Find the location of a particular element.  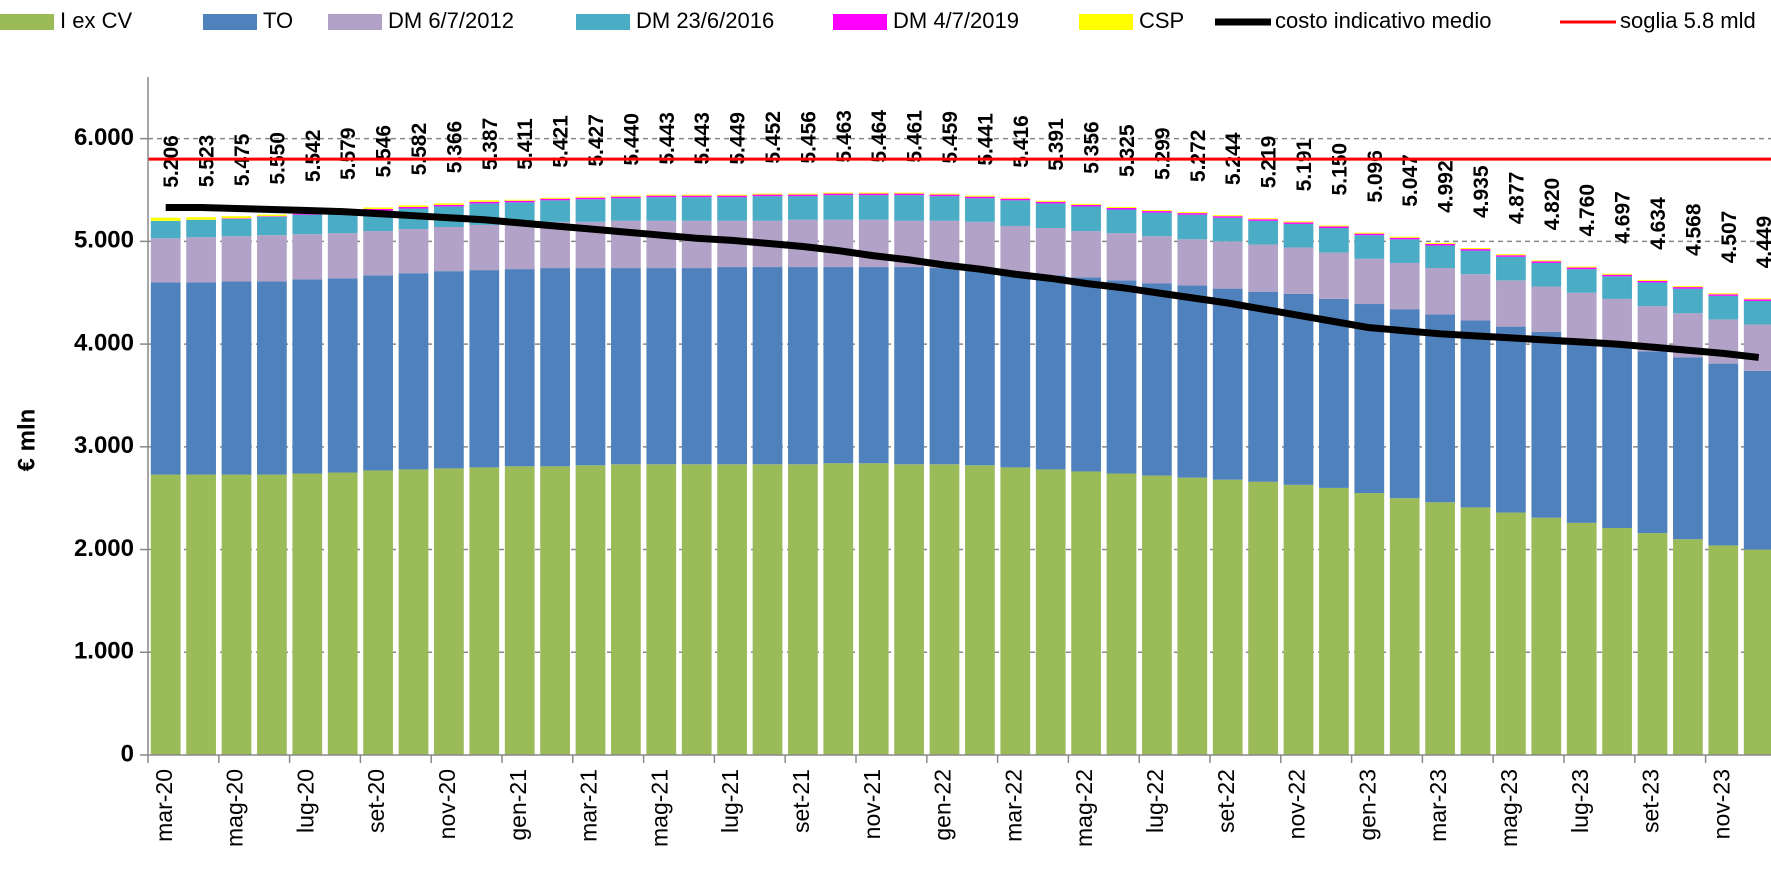

legend-label: costo indicativo medio is located at coordinates (1383, 20).